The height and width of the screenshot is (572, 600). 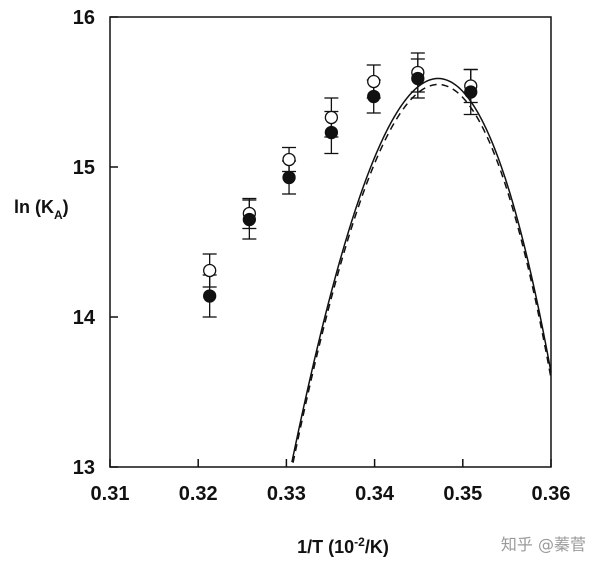 I want to click on x-tick-label: 0.34, so click(x=375, y=494).